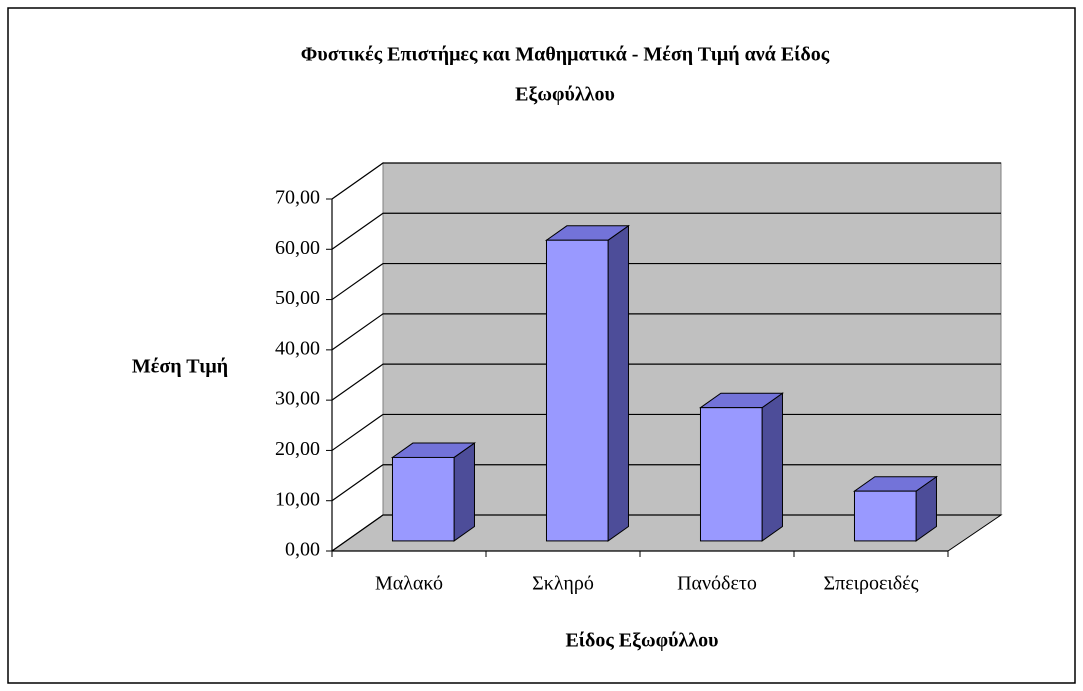 Image resolution: width=1083 pixels, height=691 pixels. I want to click on y-tick-label: 30,00, so click(297, 399).